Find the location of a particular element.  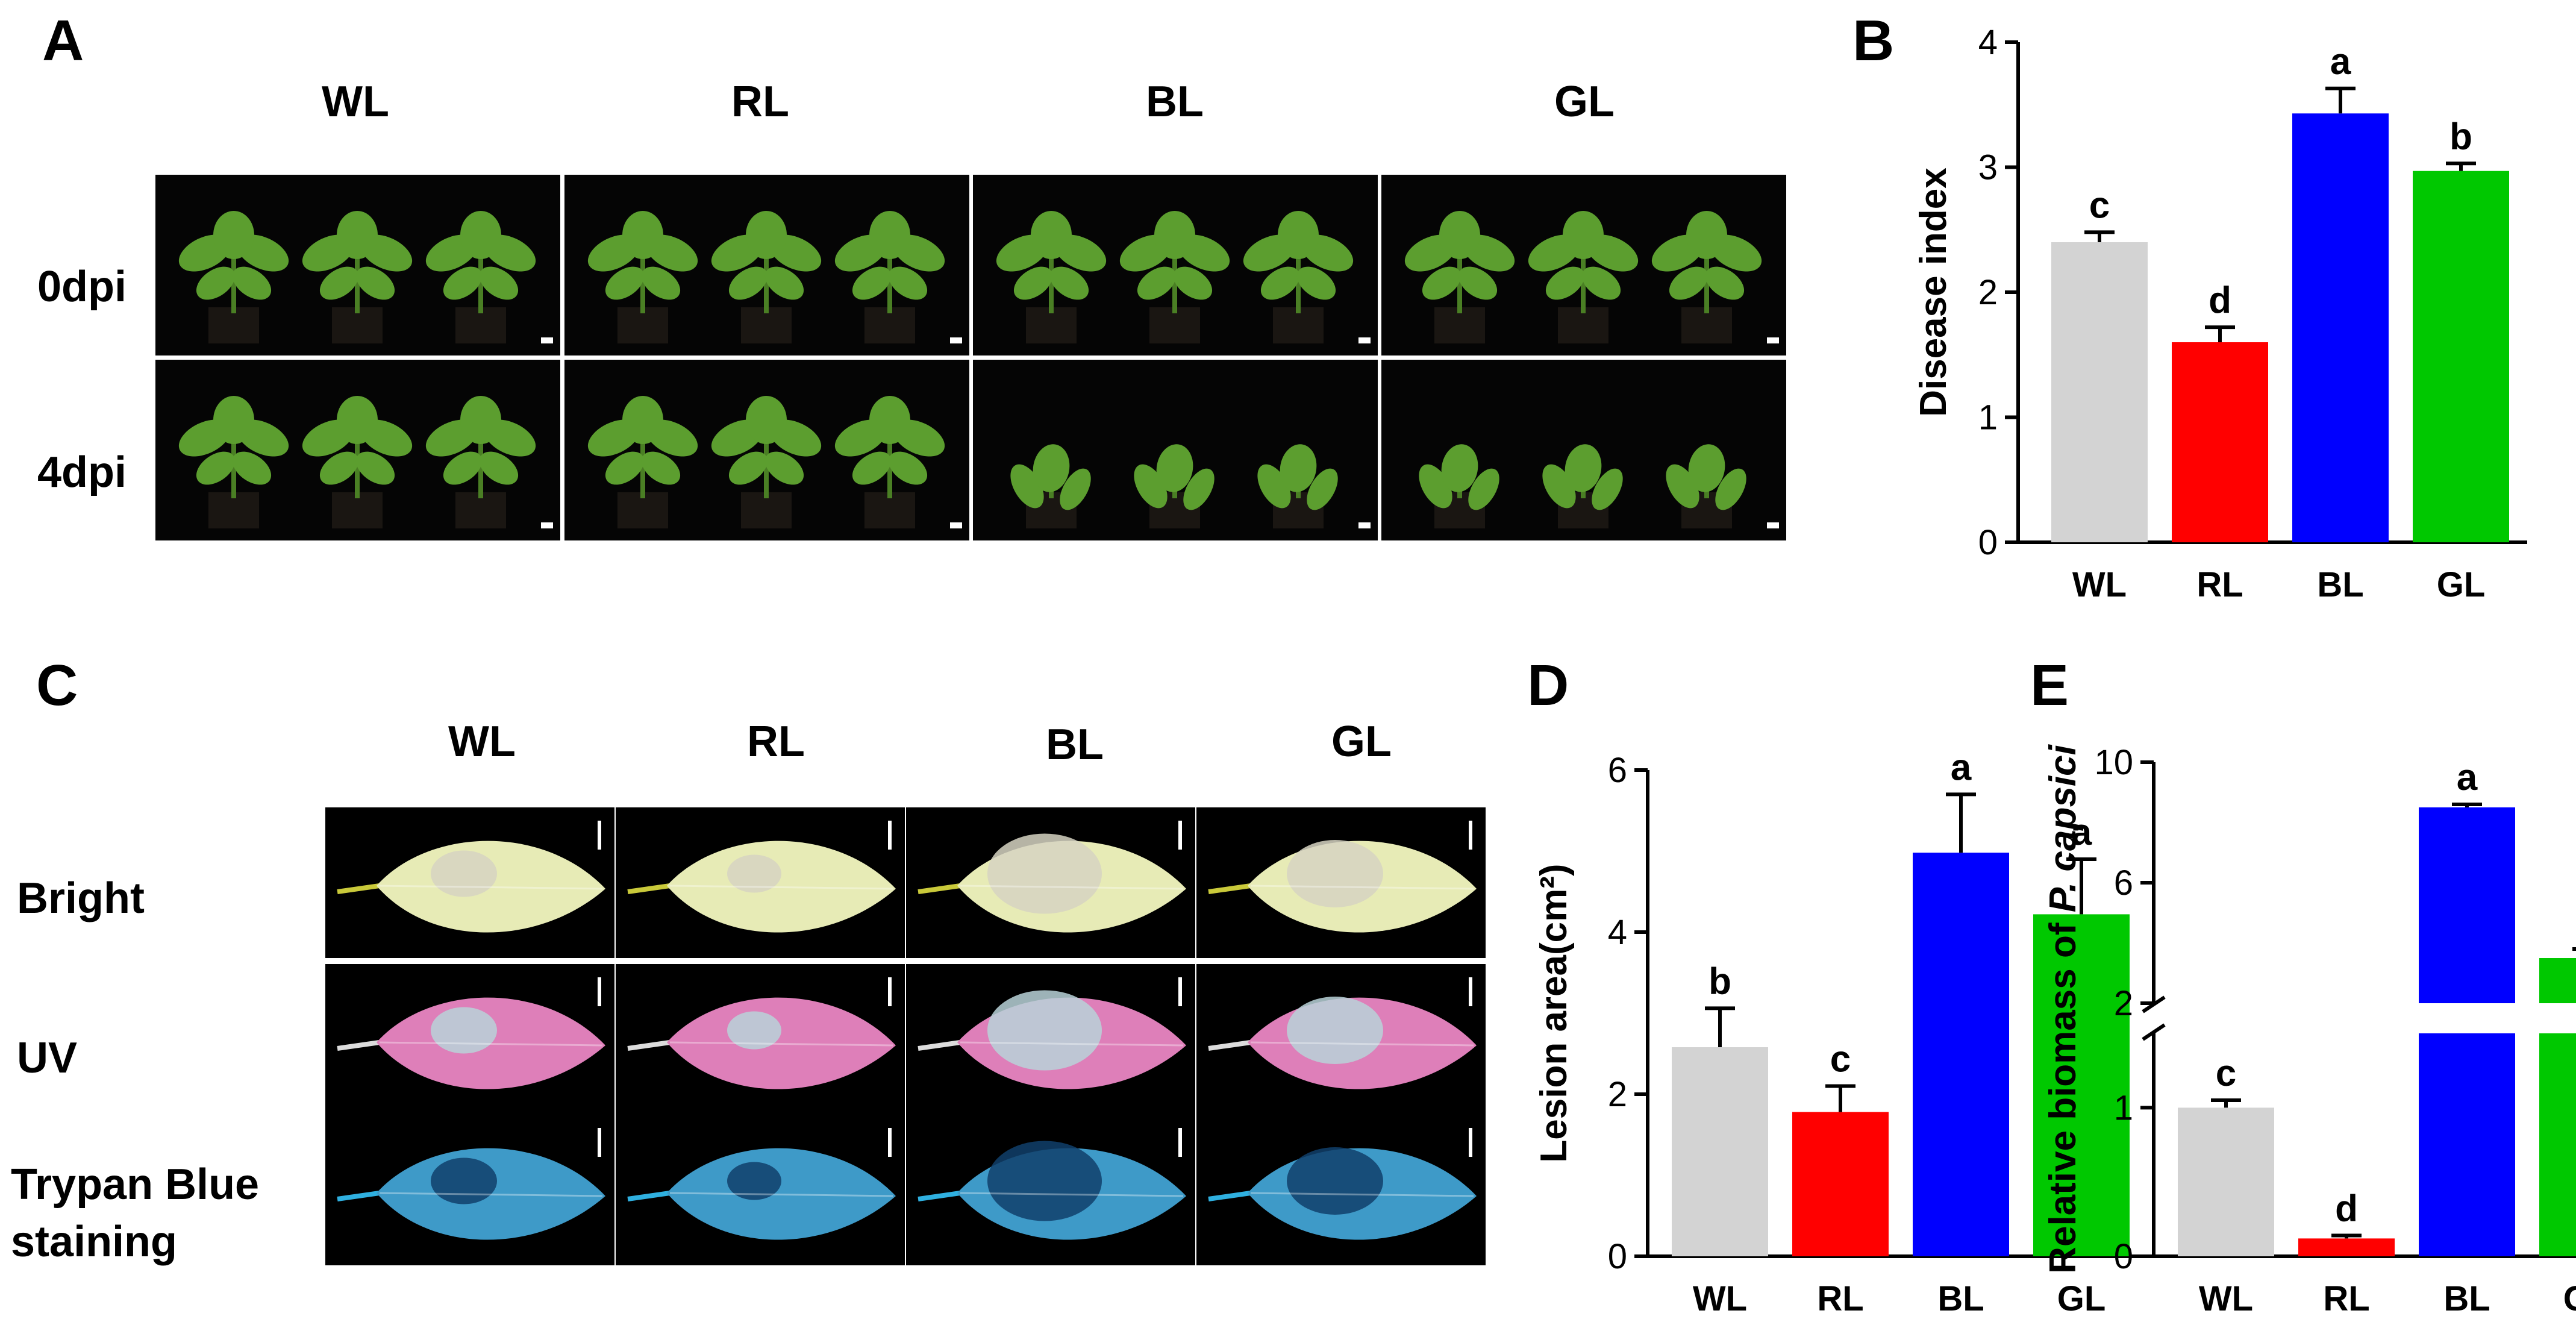

panel-d-y-tick-label: 0 is located at coordinates (1617, 1257).